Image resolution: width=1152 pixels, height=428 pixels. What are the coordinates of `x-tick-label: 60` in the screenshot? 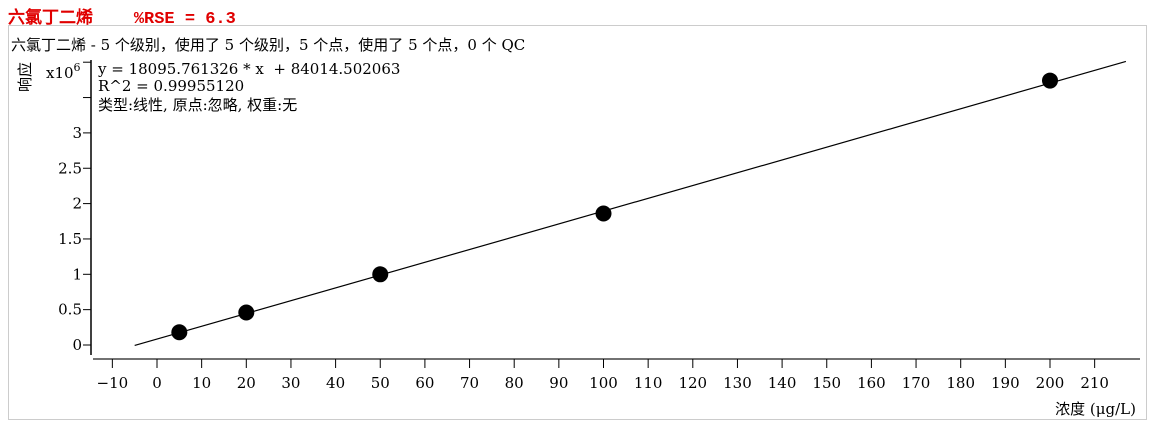 It's located at (424, 383).